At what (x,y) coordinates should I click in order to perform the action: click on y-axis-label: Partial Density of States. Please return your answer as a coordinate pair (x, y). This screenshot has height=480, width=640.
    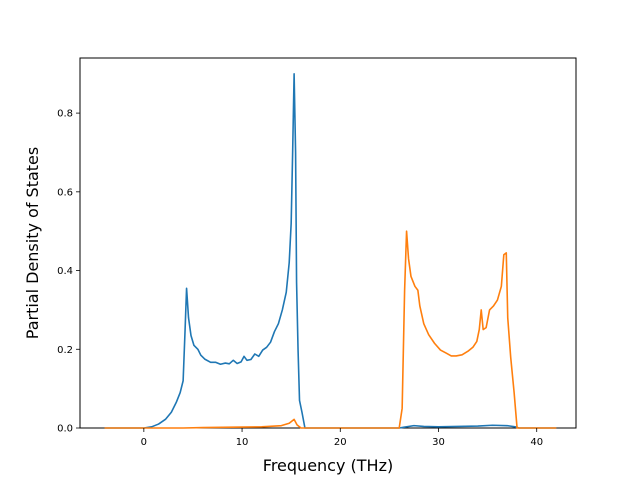
    Looking at the image, I should click on (32, 243).